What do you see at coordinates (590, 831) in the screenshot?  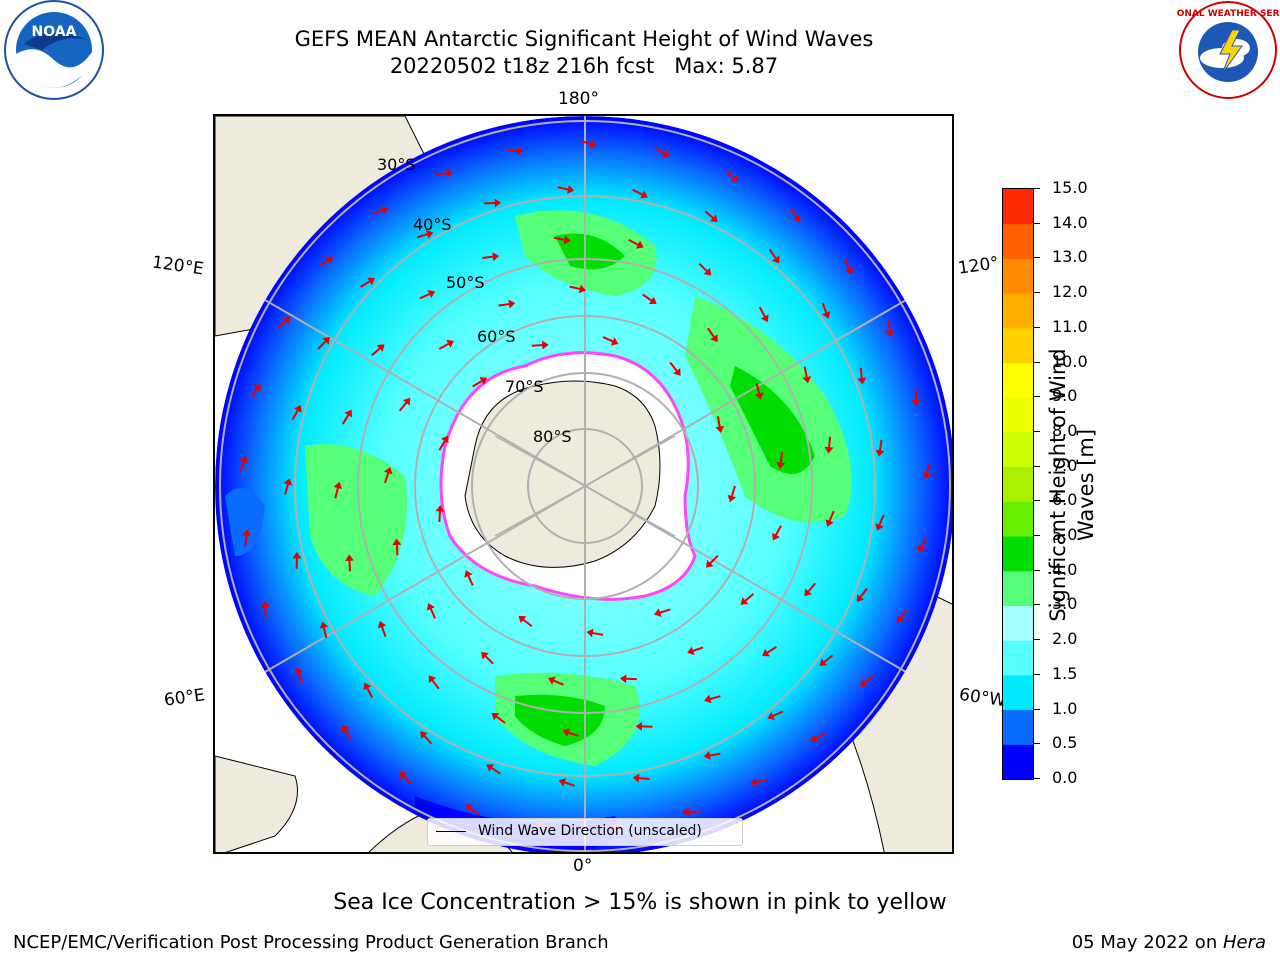 I see `legend-label: Wind Wave Direction (unscaled)` at bounding box center [590, 831].